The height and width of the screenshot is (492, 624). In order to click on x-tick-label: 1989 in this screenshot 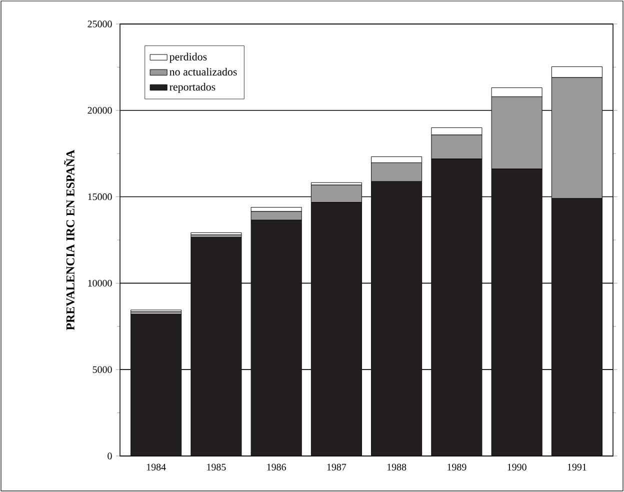, I will do `click(457, 467)`.